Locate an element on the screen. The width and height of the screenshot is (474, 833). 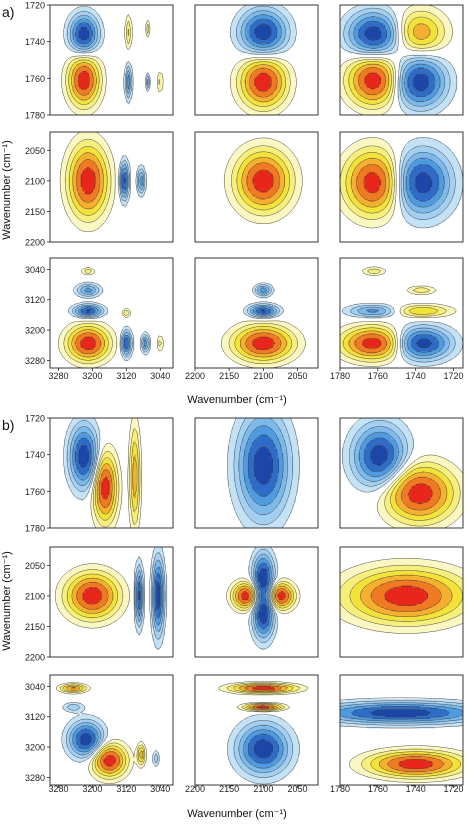
panel-label: a) is located at coordinates (8, 12).